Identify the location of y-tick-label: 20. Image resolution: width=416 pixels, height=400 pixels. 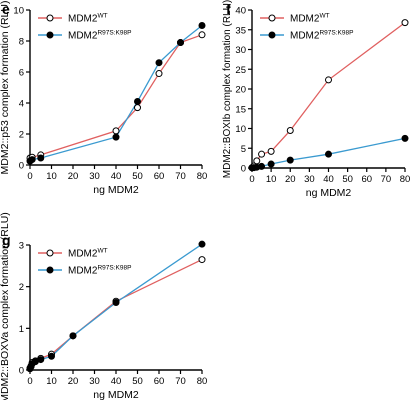
(240, 90).